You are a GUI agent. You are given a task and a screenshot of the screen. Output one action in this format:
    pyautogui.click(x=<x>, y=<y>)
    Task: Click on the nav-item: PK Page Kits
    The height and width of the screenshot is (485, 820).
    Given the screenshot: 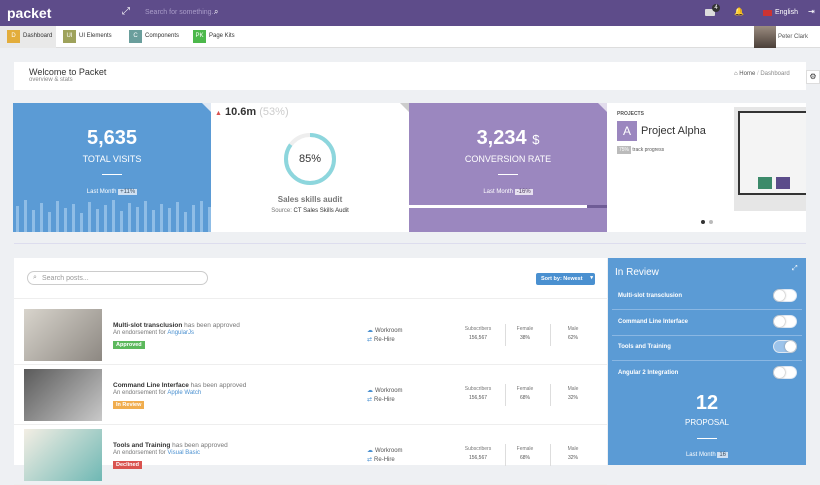 What is the action you would take?
    pyautogui.click(x=216, y=37)
    